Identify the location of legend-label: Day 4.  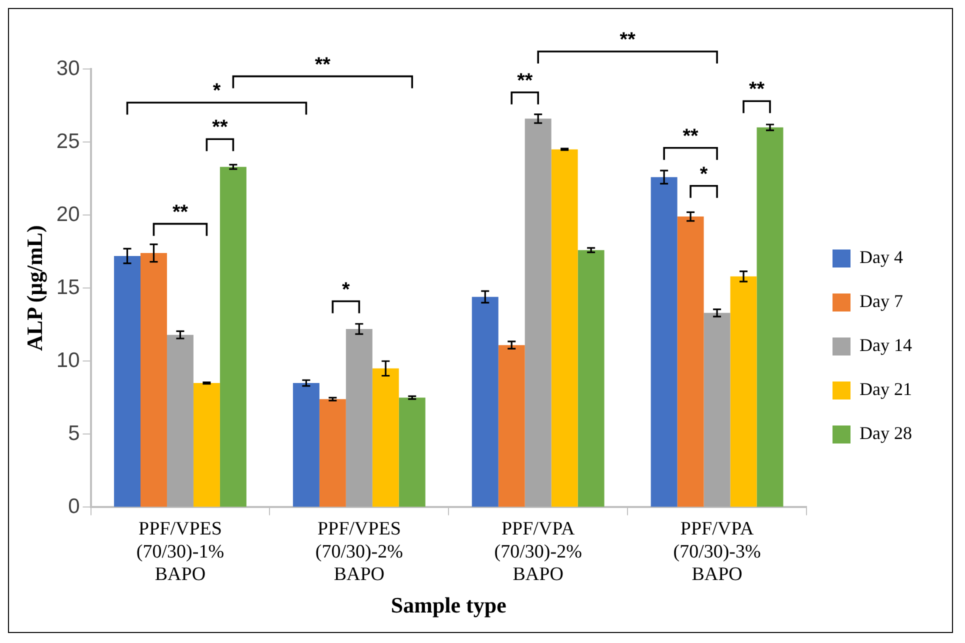
(882, 257).